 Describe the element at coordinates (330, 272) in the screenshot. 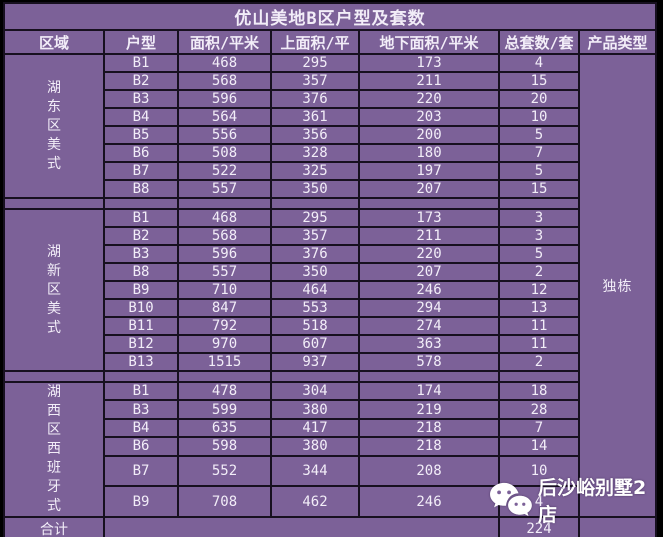

I see `table-row: B8 557 350 207 2` at that location.